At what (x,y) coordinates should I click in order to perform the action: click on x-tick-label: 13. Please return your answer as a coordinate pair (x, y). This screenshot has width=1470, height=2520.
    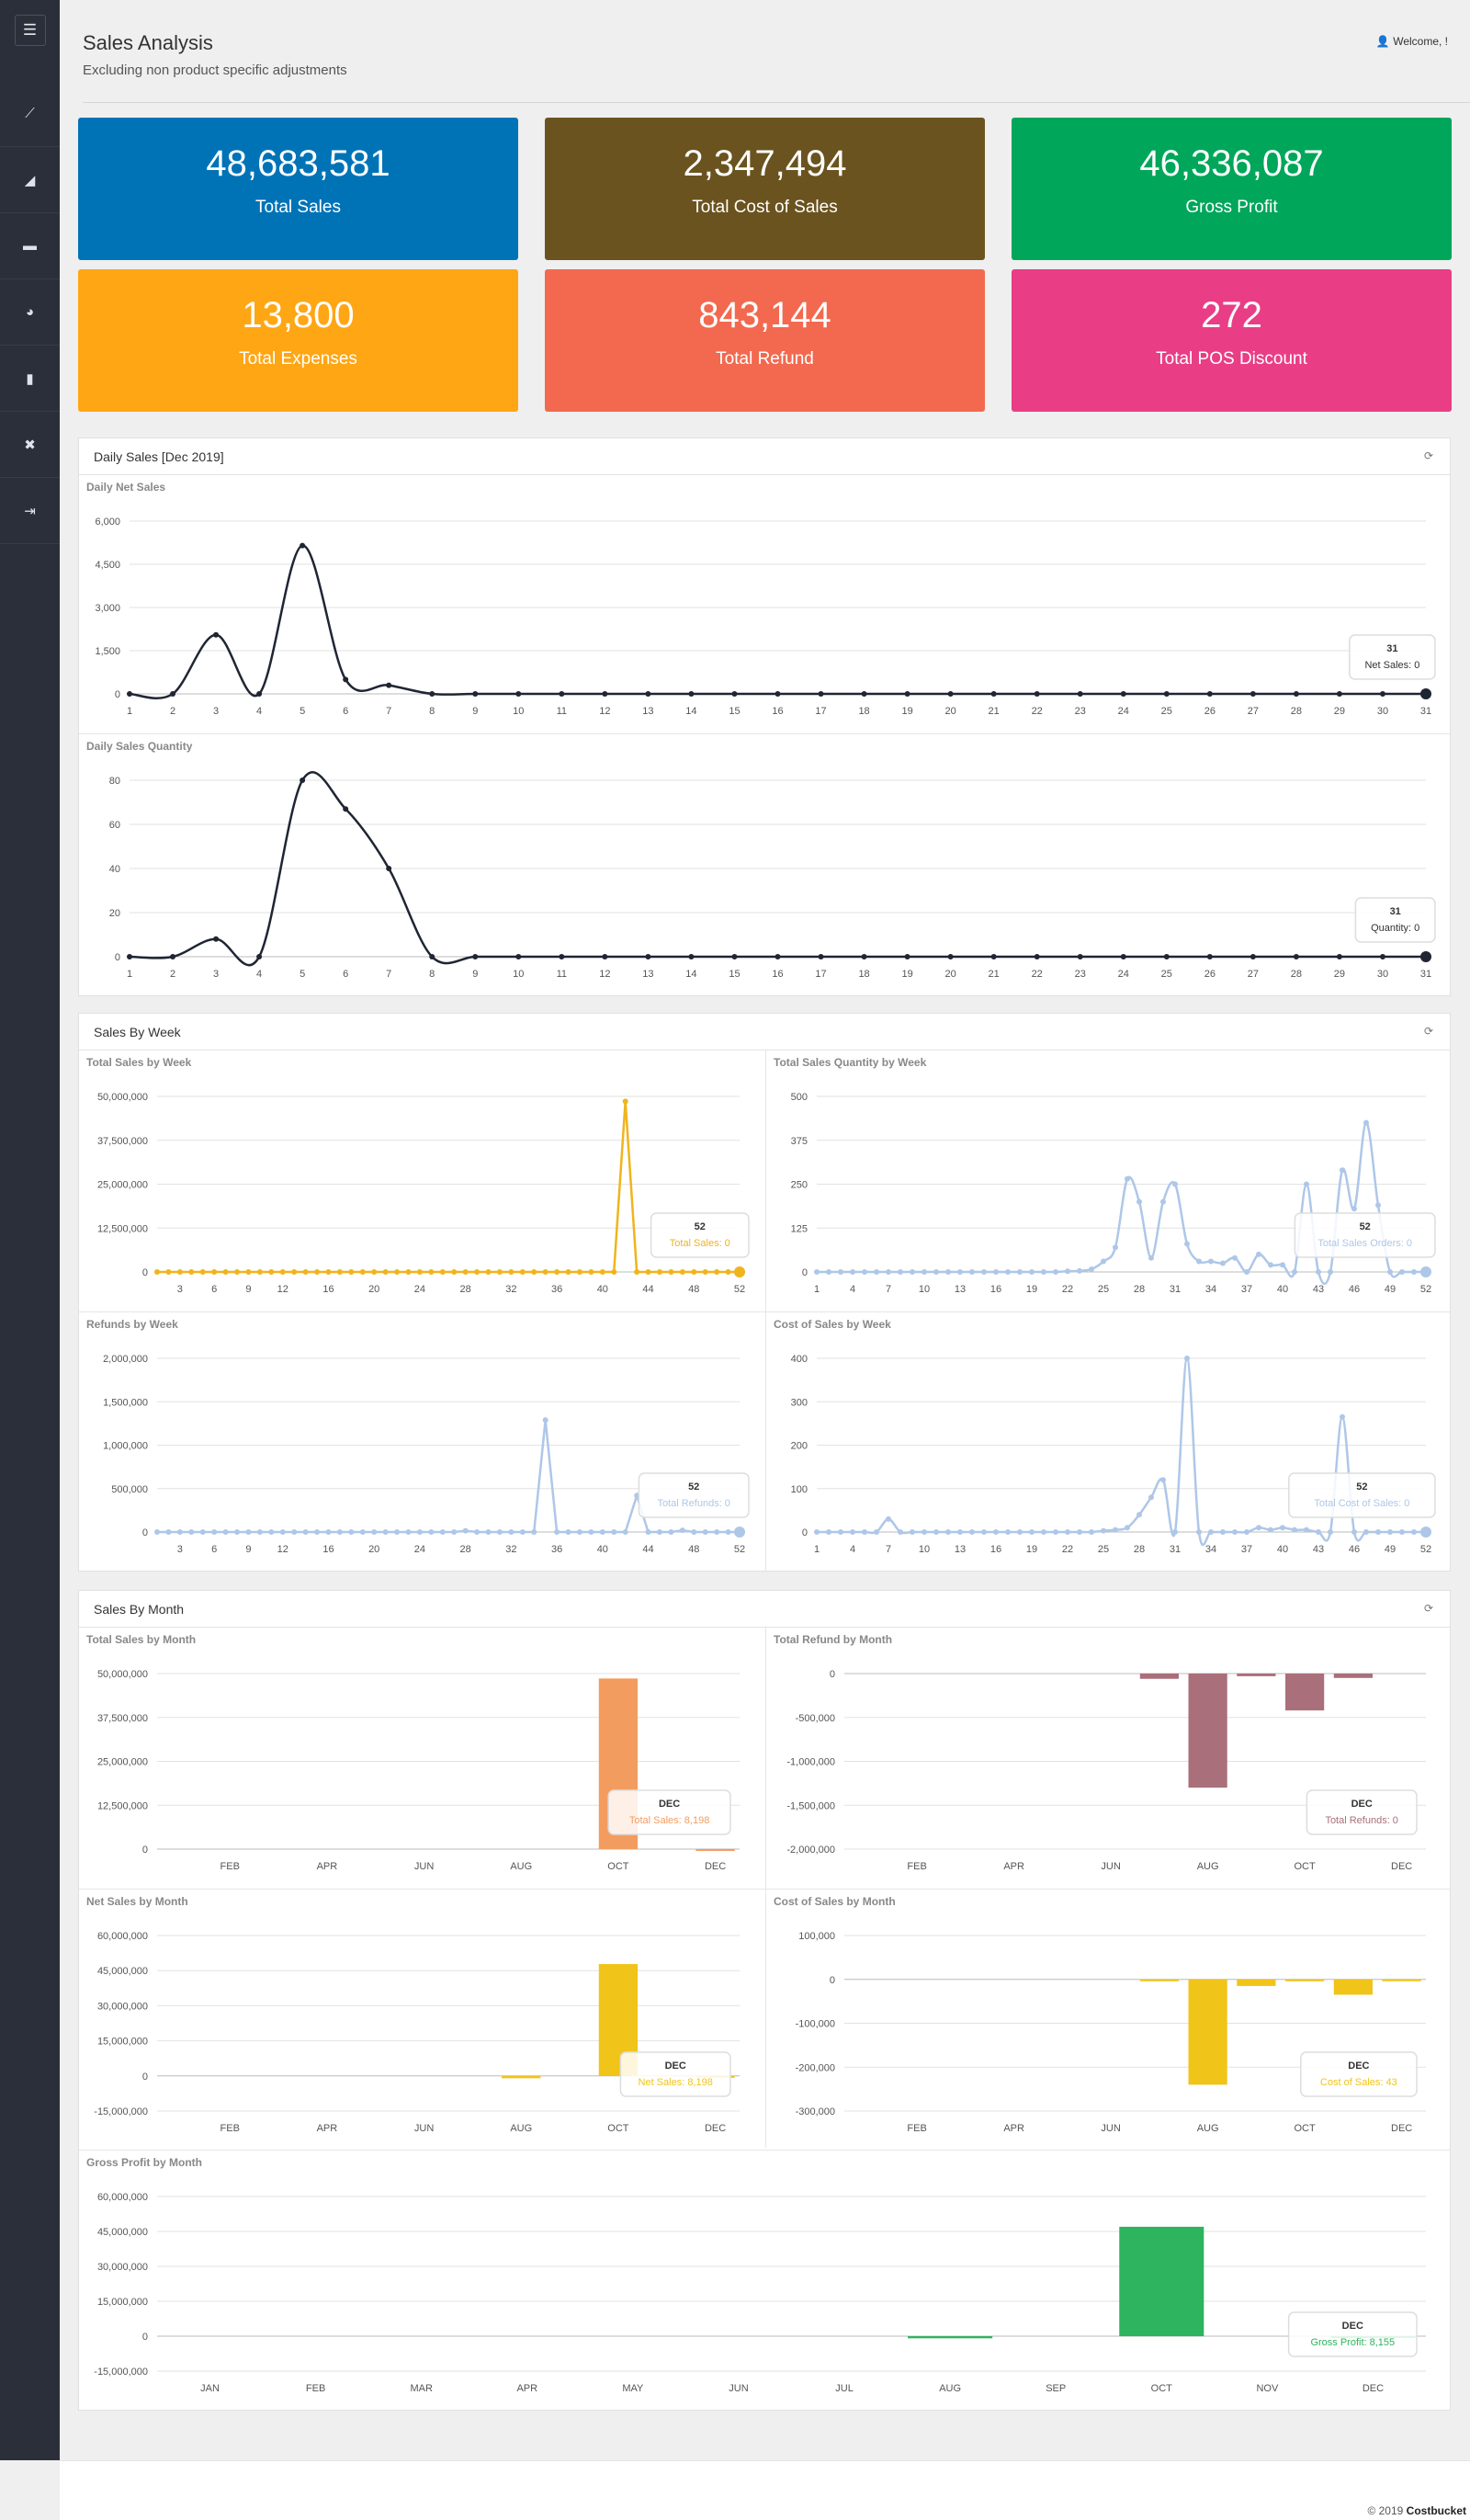
    Looking at the image, I should click on (647, 974).